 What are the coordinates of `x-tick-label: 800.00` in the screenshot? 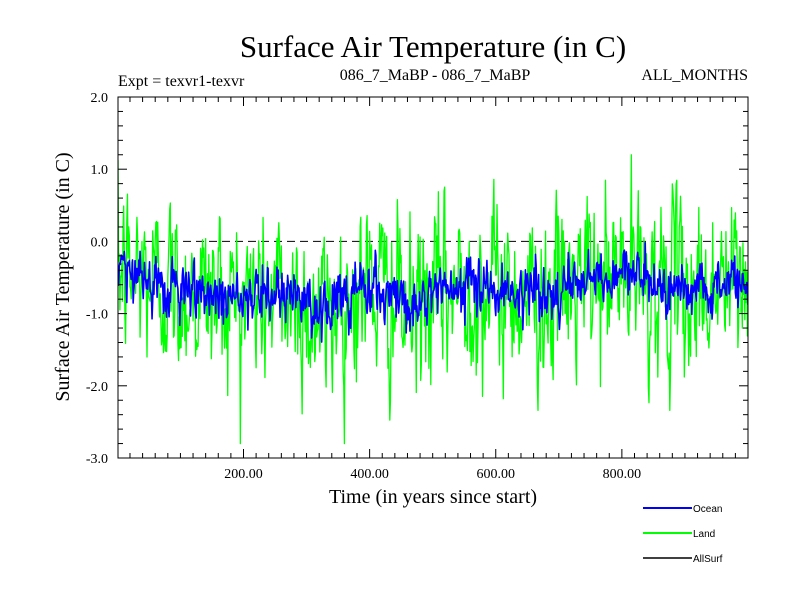 It's located at (622, 474).